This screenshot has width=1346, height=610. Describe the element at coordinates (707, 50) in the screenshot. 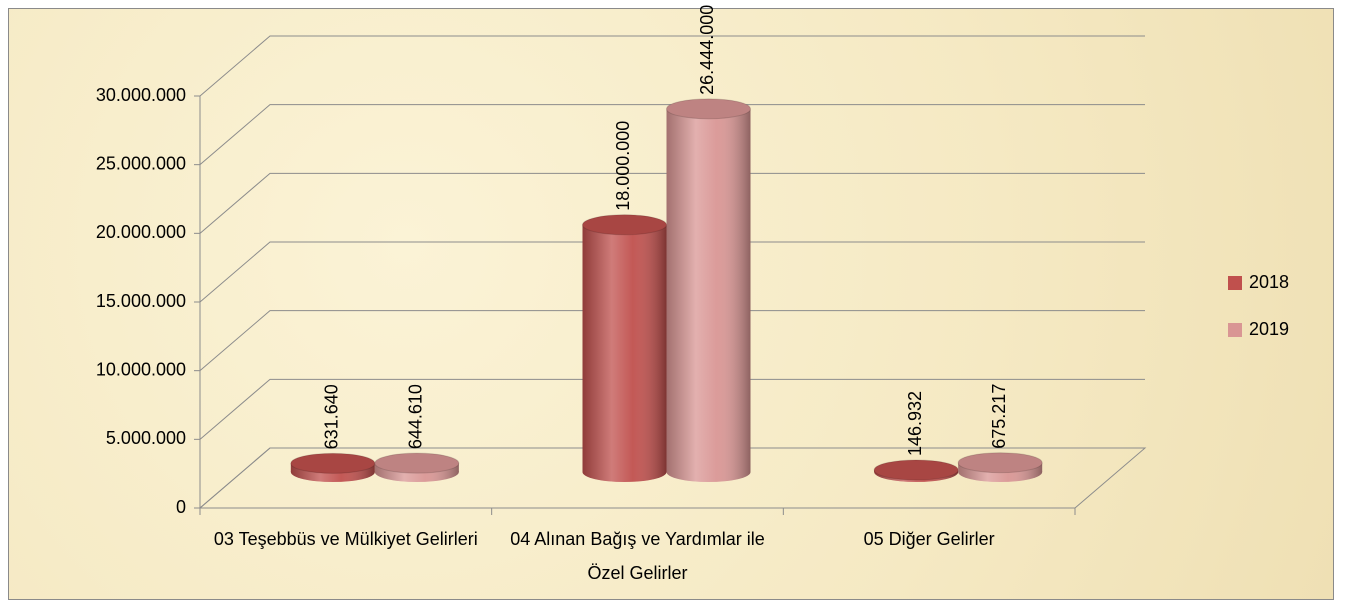

I see `value-label: 26.444.000` at that location.